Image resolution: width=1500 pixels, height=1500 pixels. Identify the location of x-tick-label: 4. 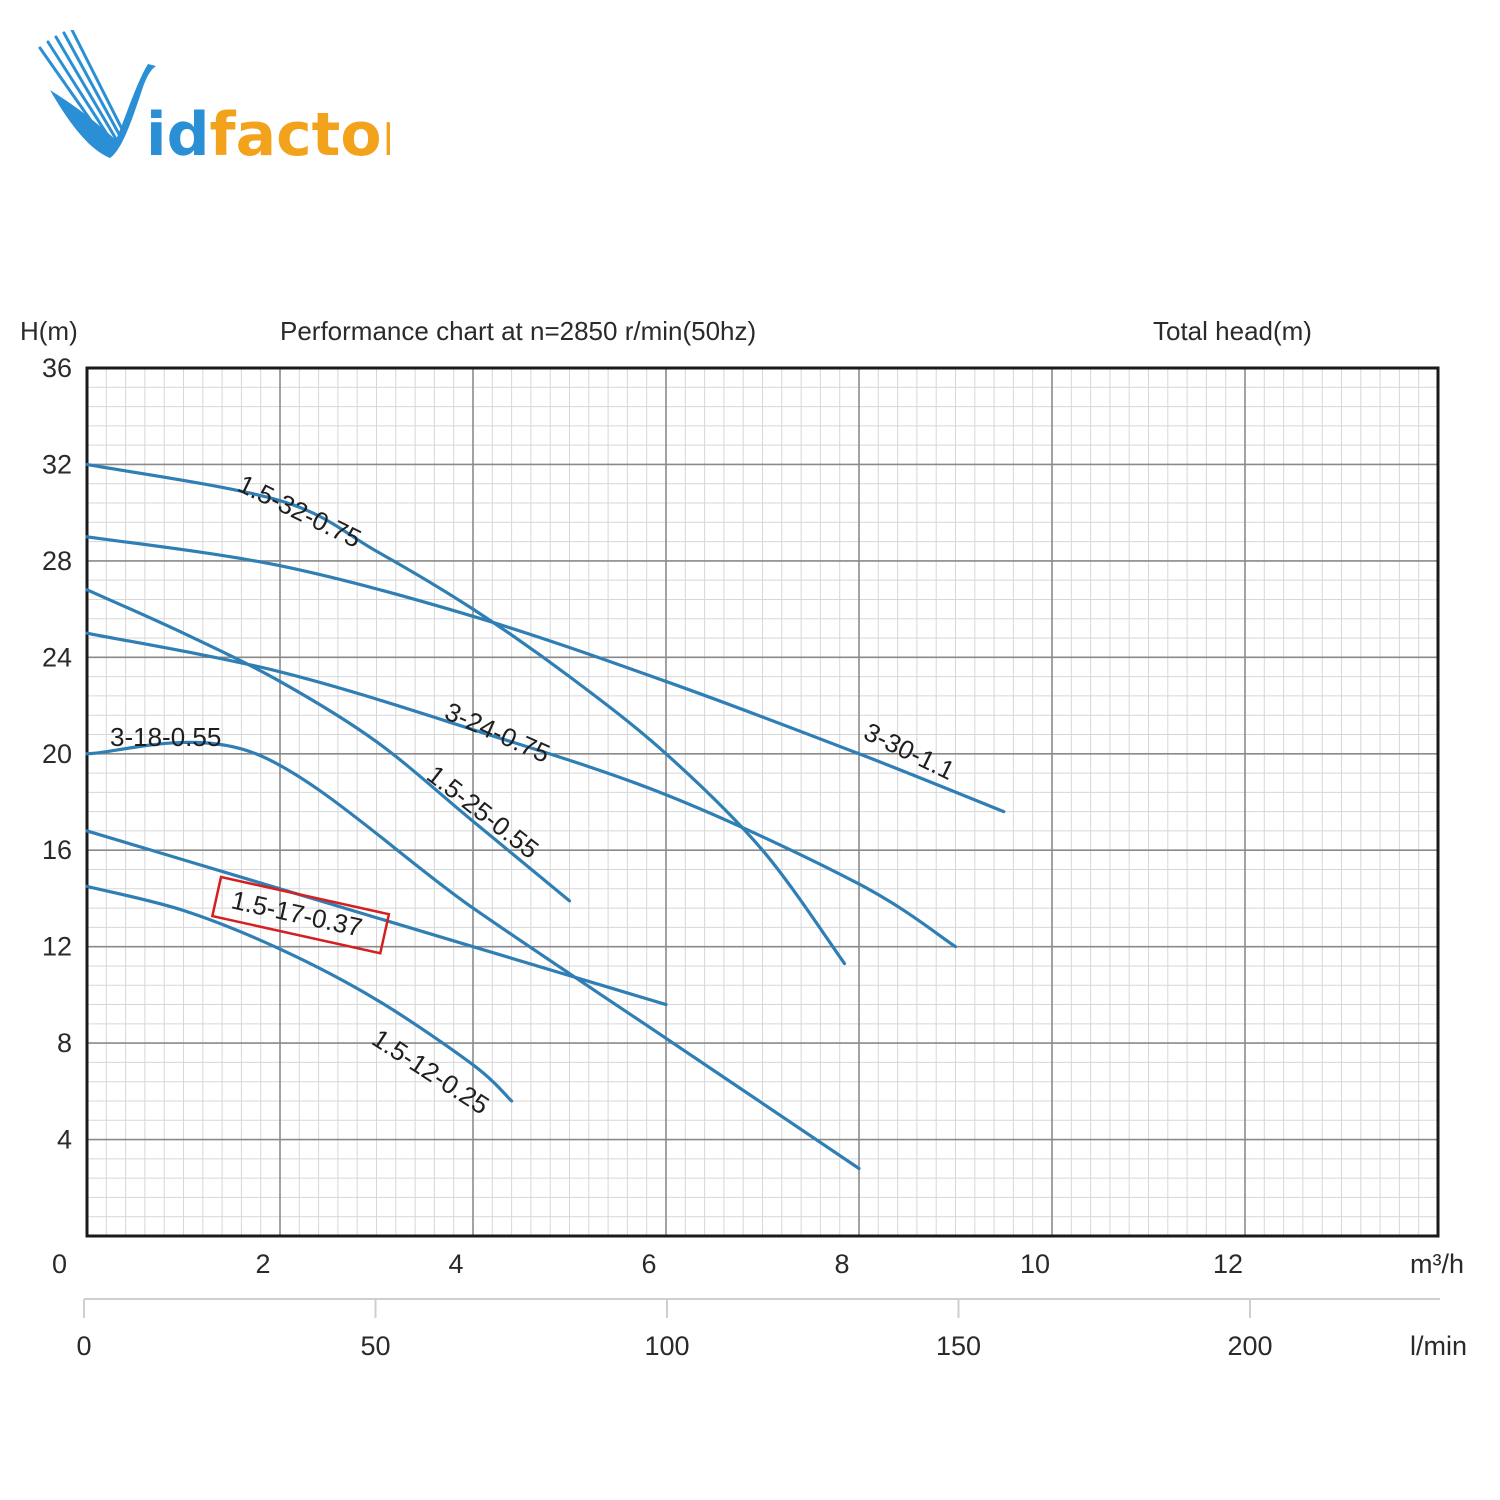
(455, 1264).